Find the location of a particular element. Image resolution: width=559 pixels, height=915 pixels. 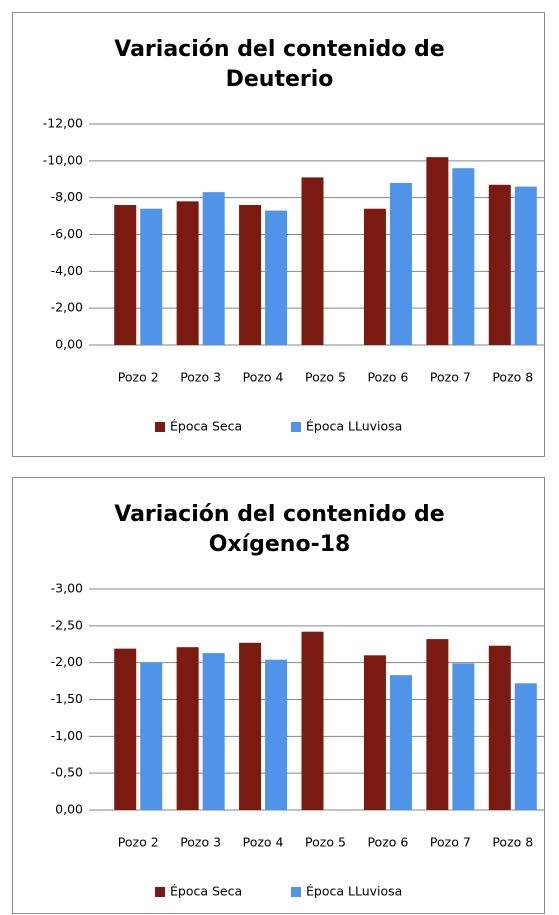

chart-title-wrap: Variación del contenido de Deuterio is located at coordinates (279, 65).